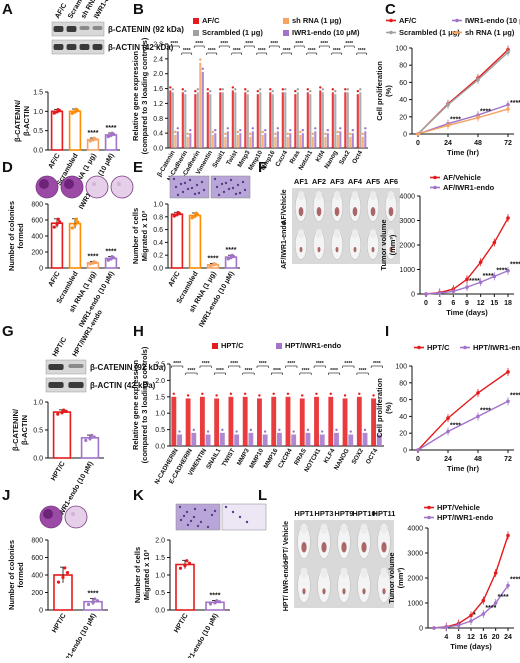 This screenshot has width=520, height=663. I want to click on category-label: Oct4, so click(357, 157).